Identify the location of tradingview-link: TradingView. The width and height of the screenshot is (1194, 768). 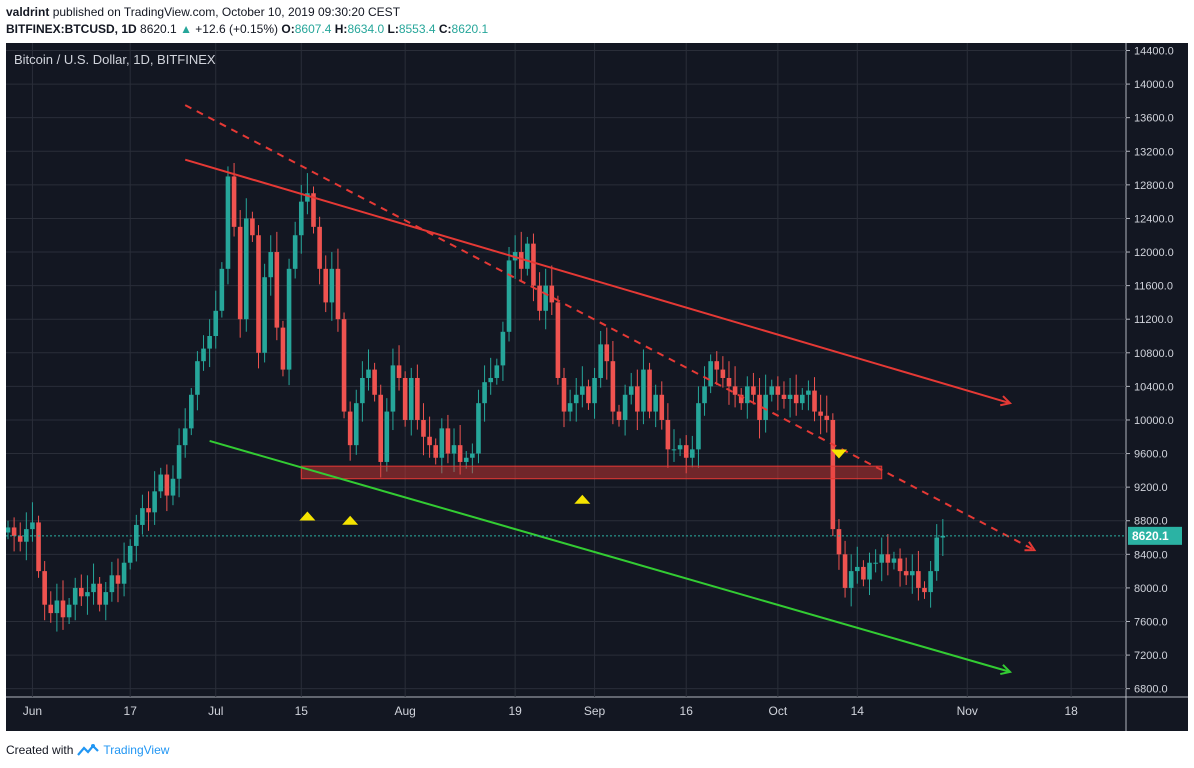
(136, 750).